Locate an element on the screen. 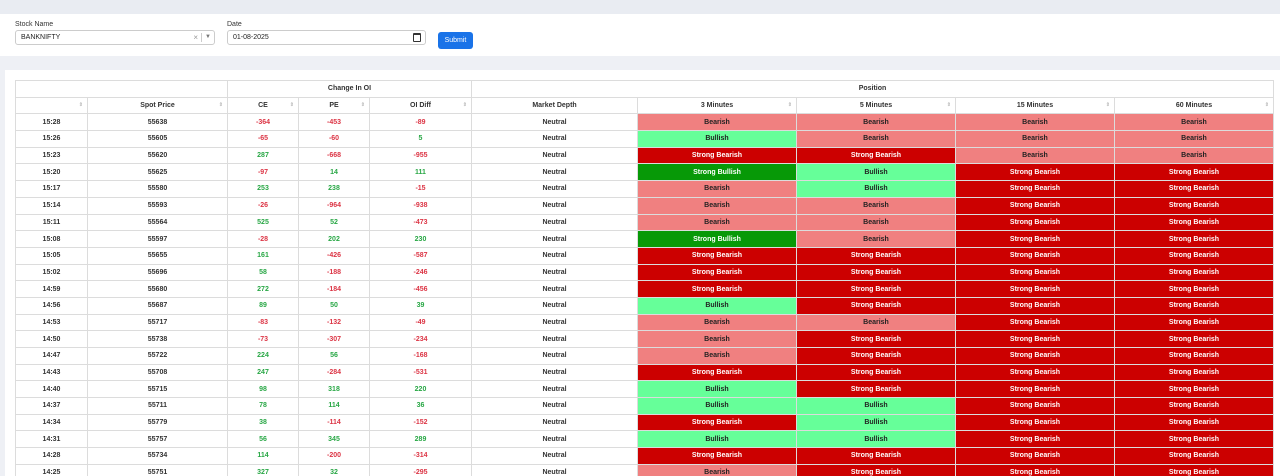 The image size is (1280, 476). group-header-change-in-oi: Change In OI is located at coordinates (349, 89).